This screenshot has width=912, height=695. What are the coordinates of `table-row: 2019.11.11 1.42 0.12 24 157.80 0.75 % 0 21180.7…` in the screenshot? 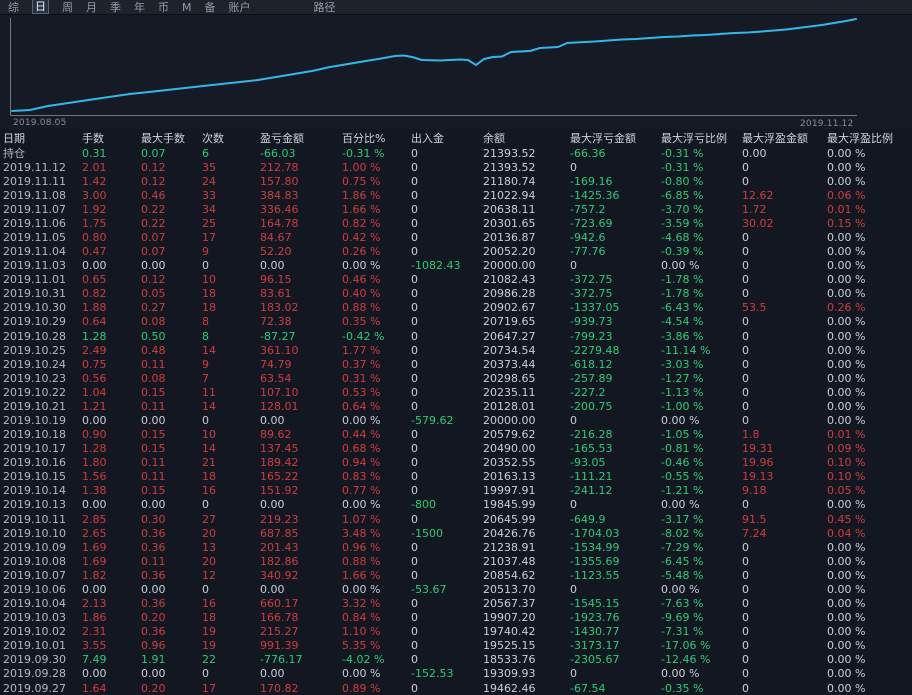 It's located at (456, 181).